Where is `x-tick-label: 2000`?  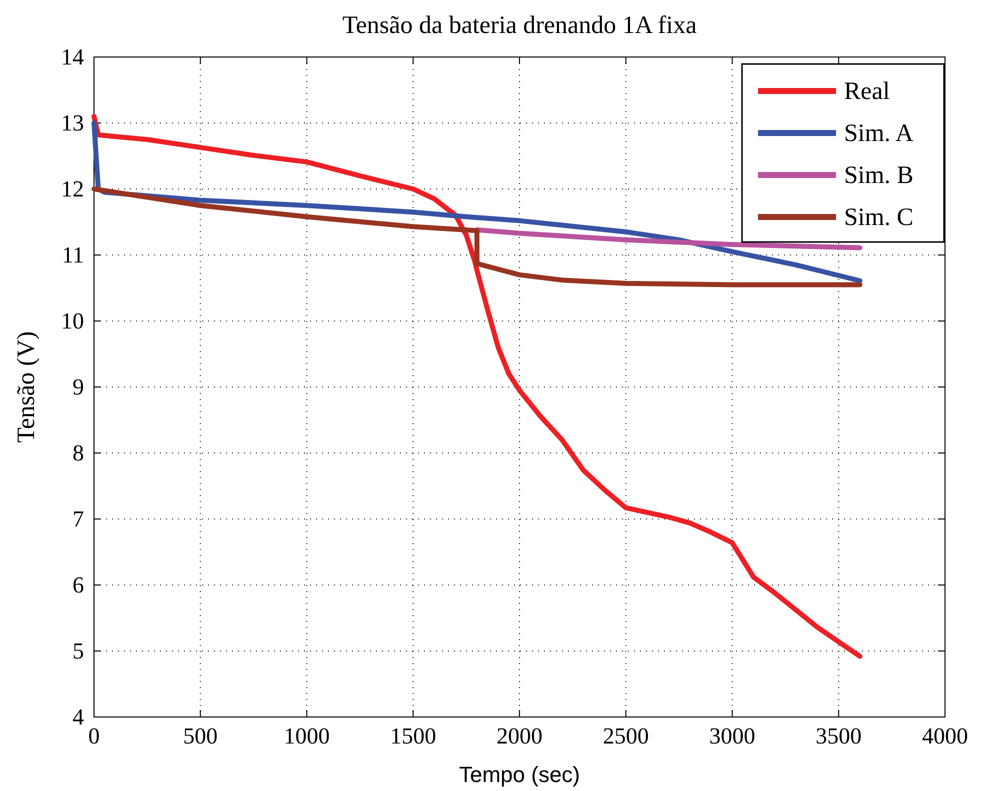
x-tick-label: 2000 is located at coordinates (519, 735).